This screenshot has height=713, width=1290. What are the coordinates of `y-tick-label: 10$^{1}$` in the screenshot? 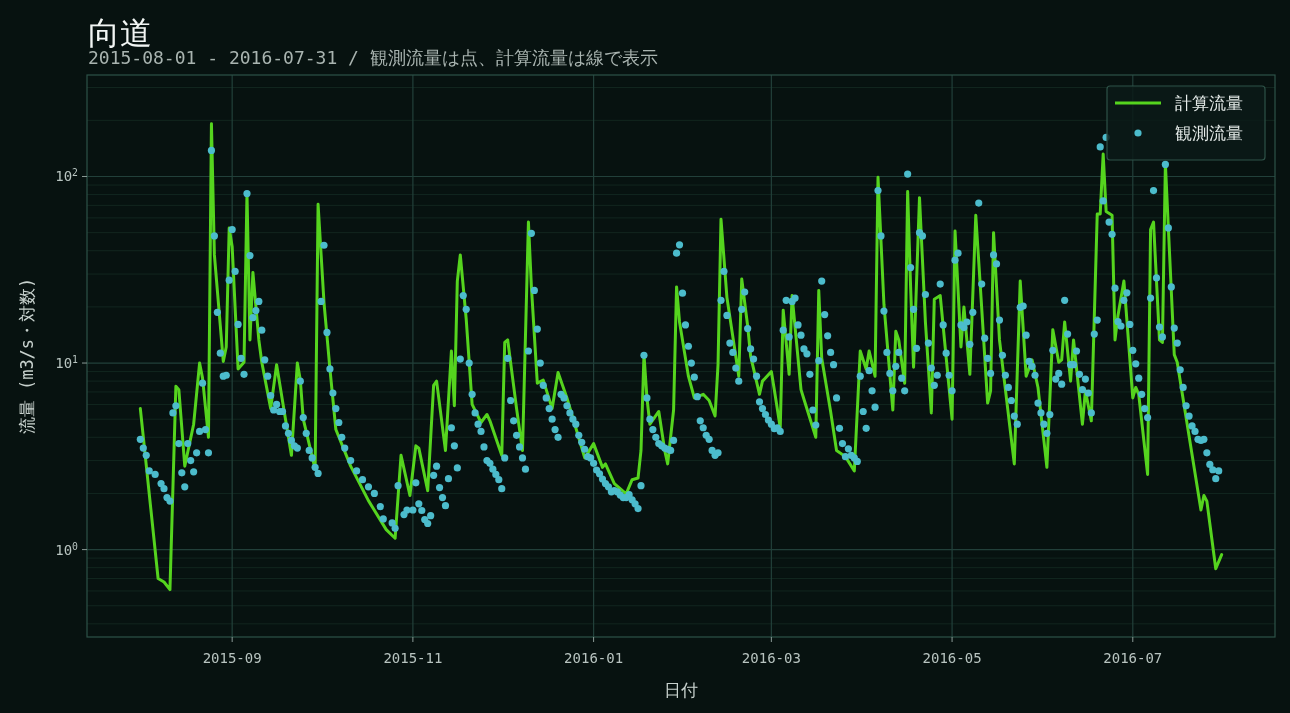 It's located at (67, 362).